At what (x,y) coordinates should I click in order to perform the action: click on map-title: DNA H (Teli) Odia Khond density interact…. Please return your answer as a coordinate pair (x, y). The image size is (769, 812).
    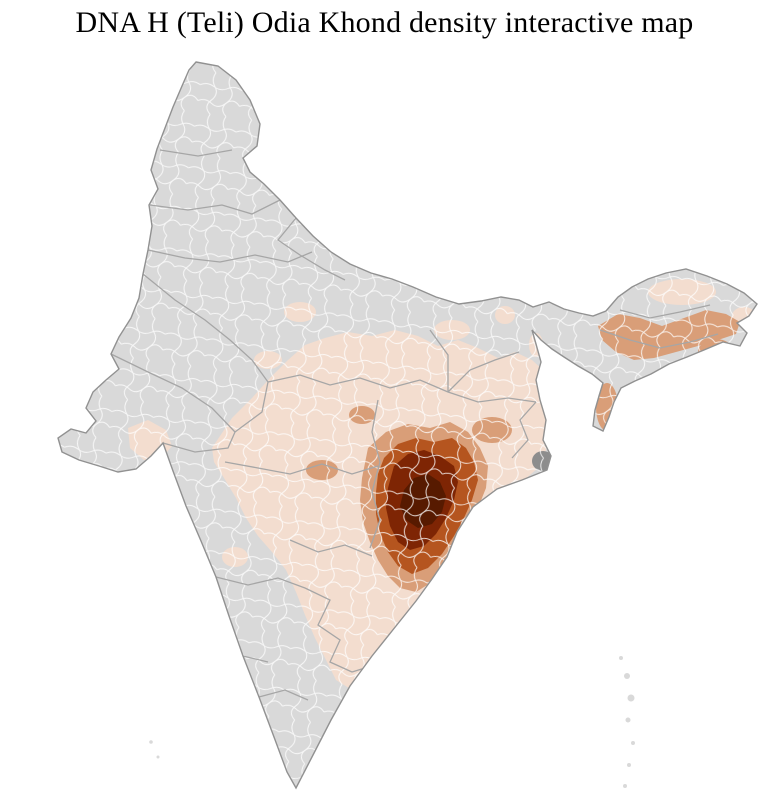
    Looking at the image, I should click on (384, 22).